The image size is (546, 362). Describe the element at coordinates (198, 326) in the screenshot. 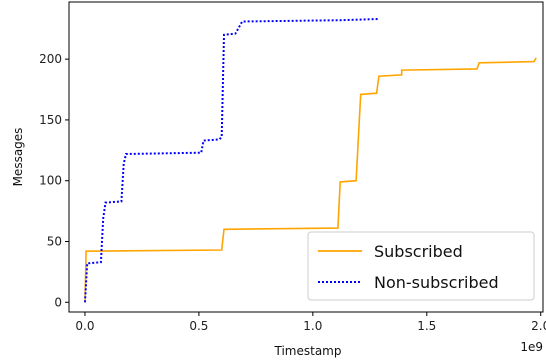

I see `x-tick-label: 0.5` at that location.